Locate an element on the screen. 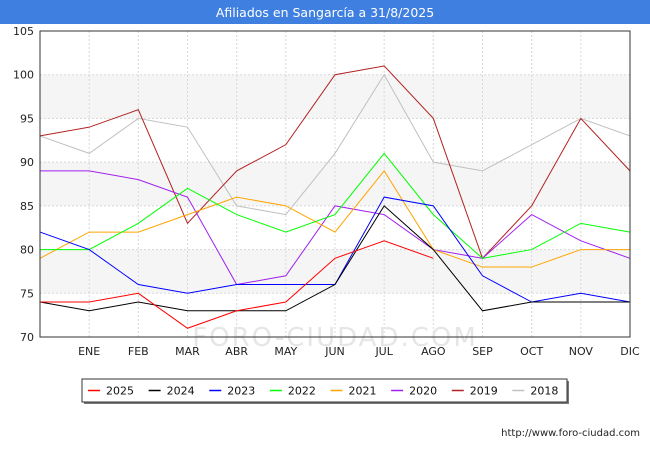 The width and height of the screenshot is (650, 450). x-tick-label: MAR is located at coordinates (187, 351).